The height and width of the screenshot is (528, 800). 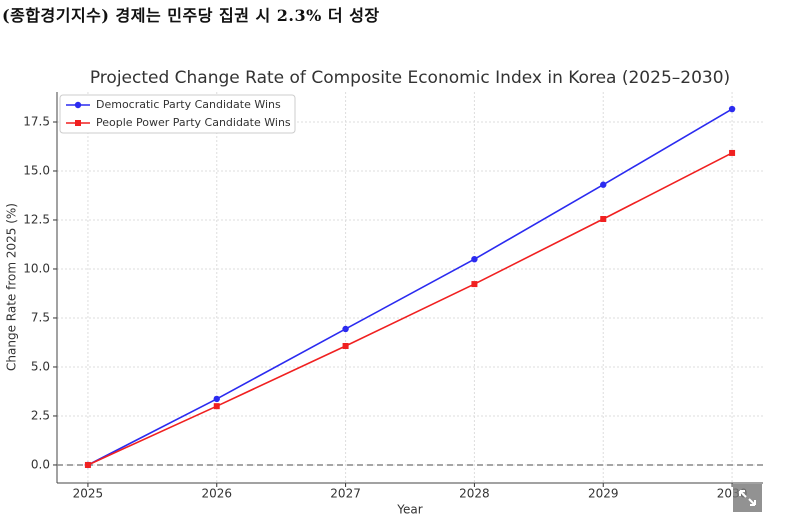 I want to click on legend-label: People Power Party Candidate Wins, so click(x=193, y=122).